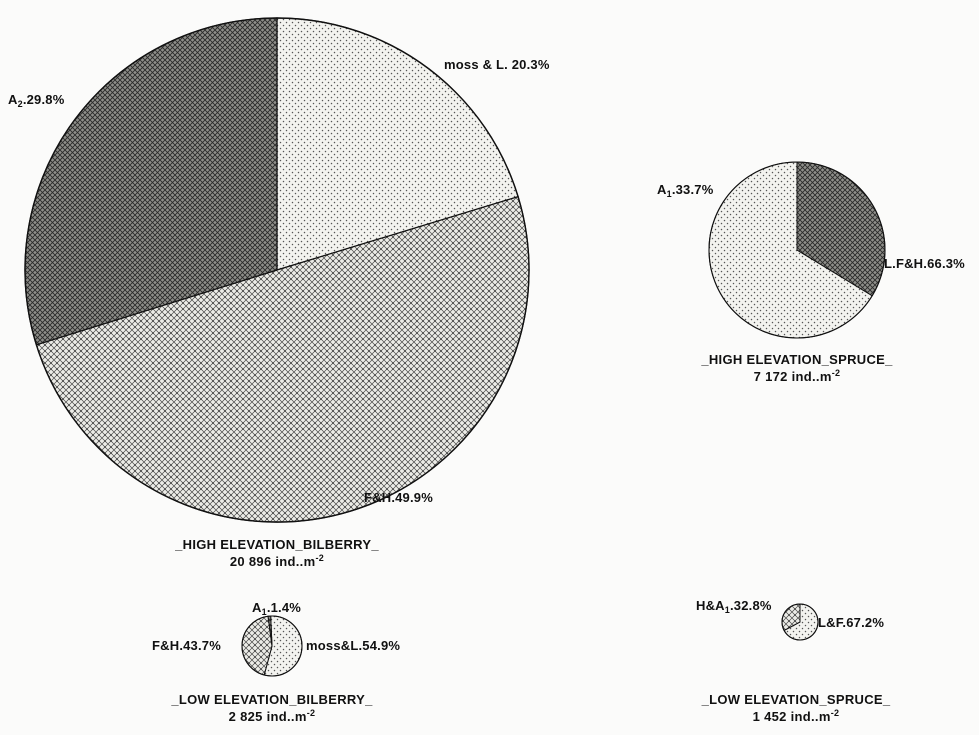  Describe the element at coordinates (685, 190) in the screenshot. I see `slice-label-a1: A1.33.7%` at that location.